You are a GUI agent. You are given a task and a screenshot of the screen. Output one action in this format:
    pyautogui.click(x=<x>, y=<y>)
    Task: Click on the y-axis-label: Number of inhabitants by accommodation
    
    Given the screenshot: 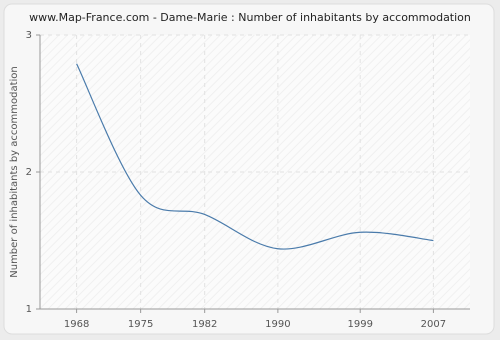 What is the action you would take?
    pyautogui.click(x=14, y=172)
    